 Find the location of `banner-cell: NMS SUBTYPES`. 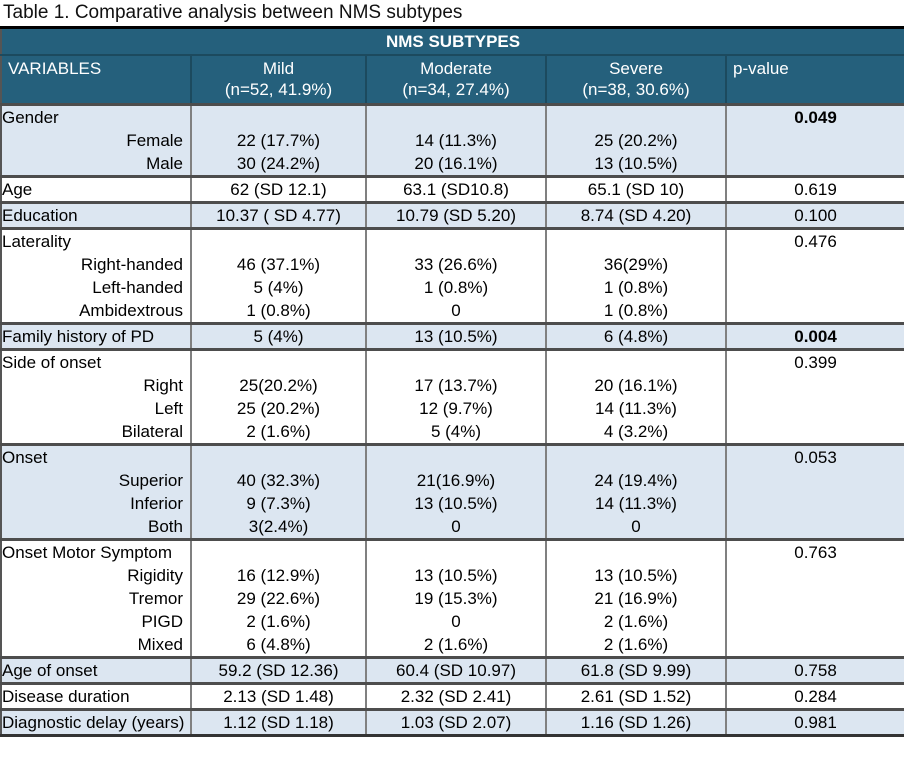

banner-cell: NMS SUBTYPES is located at coordinates (452, 41).